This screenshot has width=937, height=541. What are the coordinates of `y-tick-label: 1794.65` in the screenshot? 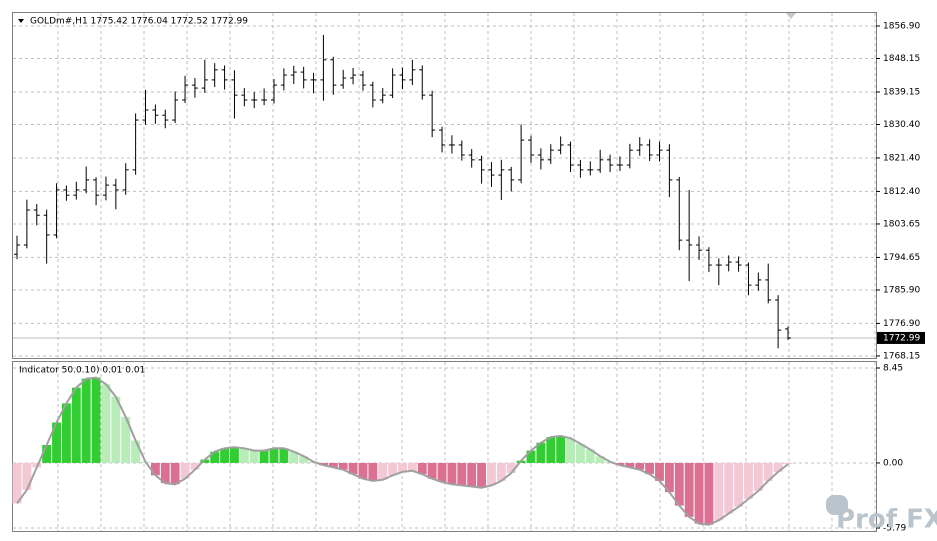 It's located at (901, 258).